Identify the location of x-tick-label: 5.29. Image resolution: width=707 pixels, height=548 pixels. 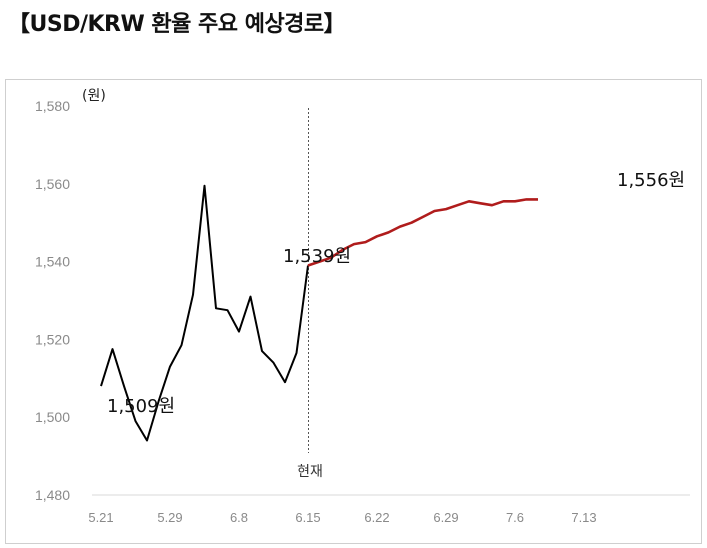
(169, 517).